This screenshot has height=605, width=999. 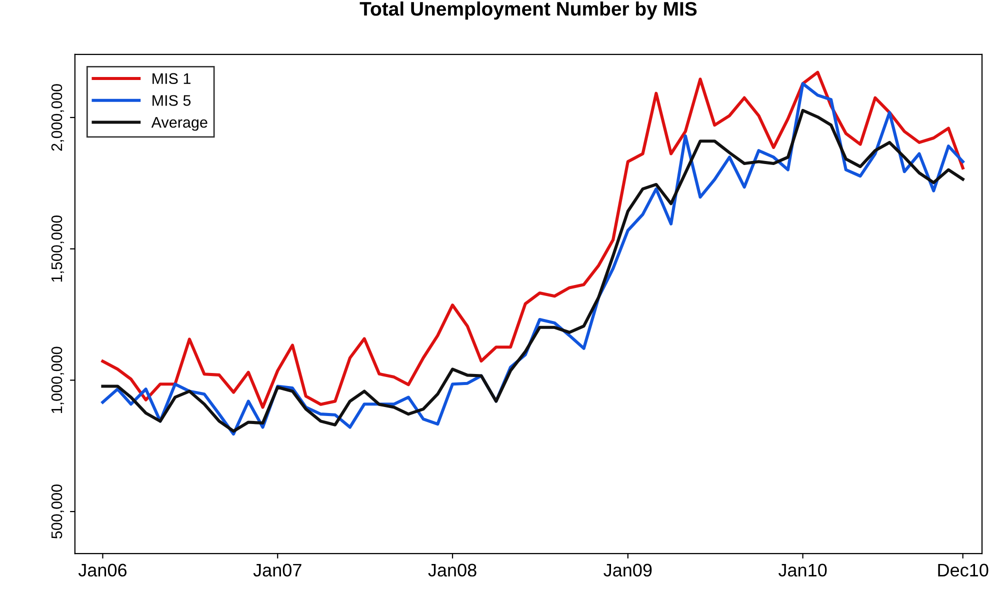 I want to click on y-tick-label: 500,000, so click(x=57, y=511).